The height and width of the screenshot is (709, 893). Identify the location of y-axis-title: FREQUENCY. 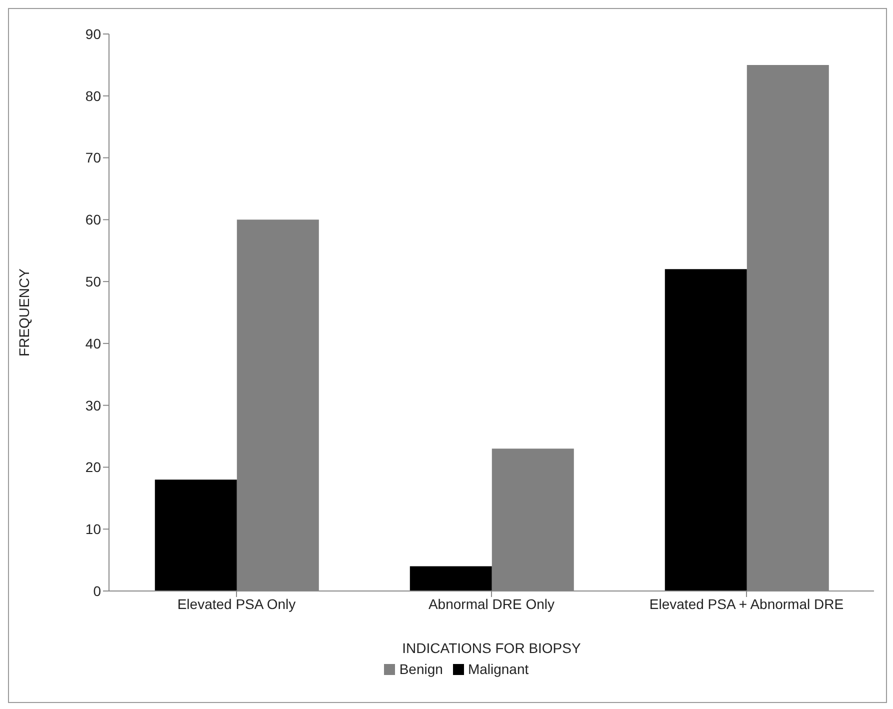
(24, 312).